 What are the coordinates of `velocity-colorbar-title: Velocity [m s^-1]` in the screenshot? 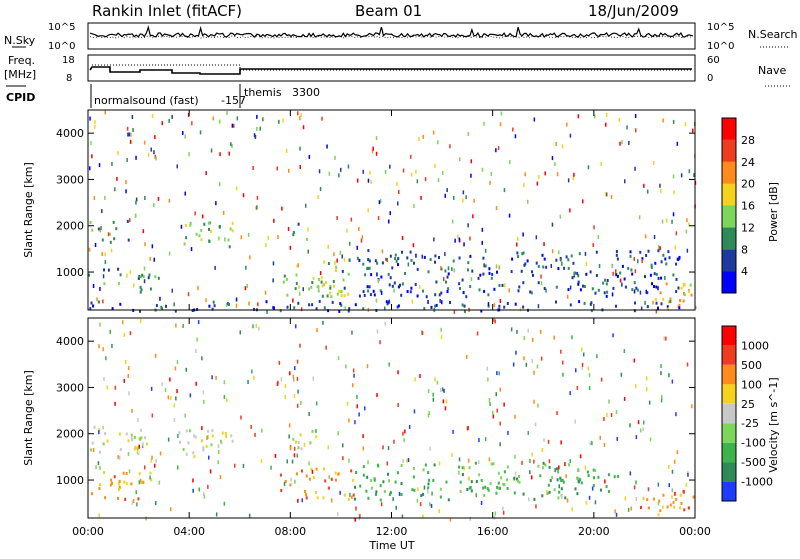 It's located at (773, 424).